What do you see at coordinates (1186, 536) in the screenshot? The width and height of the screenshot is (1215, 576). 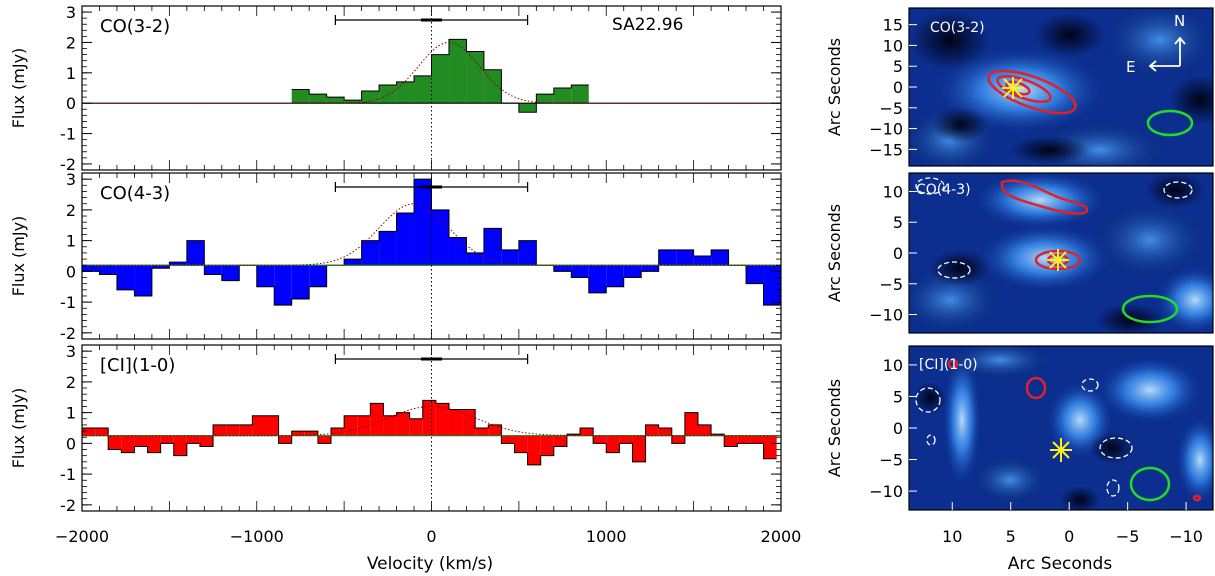 I see `map-x-tick-label: −10` at bounding box center [1186, 536].